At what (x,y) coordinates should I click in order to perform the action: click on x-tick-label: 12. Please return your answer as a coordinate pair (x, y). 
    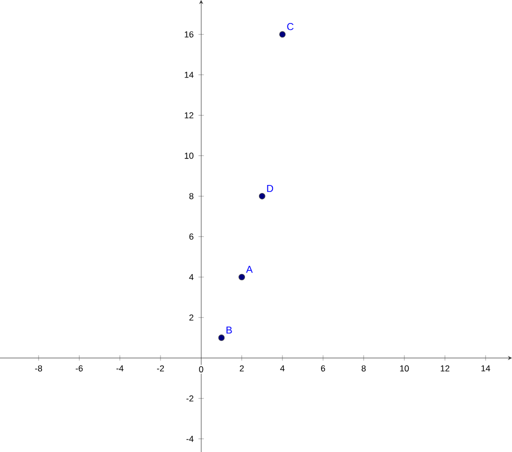
    Looking at the image, I should click on (445, 368).